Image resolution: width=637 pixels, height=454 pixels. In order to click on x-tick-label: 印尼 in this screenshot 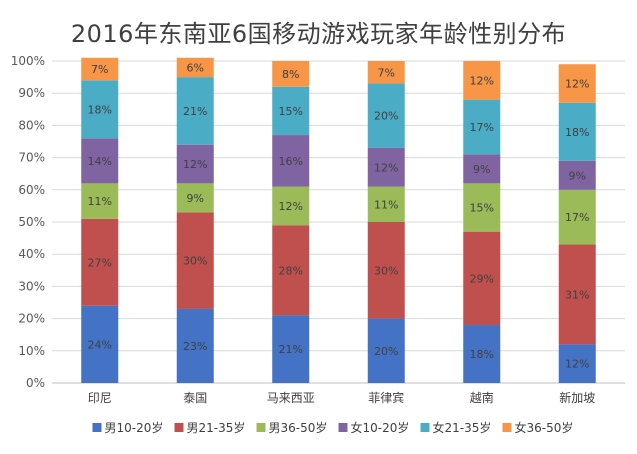, I will do `click(100, 398)`.